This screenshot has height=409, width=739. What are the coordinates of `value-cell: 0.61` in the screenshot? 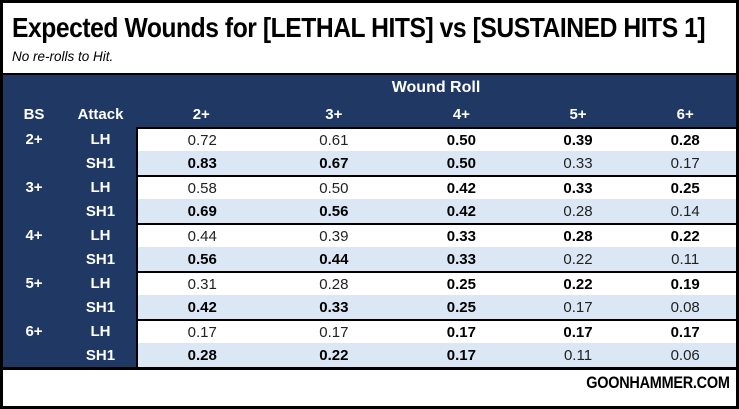 It's located at (334, 139).